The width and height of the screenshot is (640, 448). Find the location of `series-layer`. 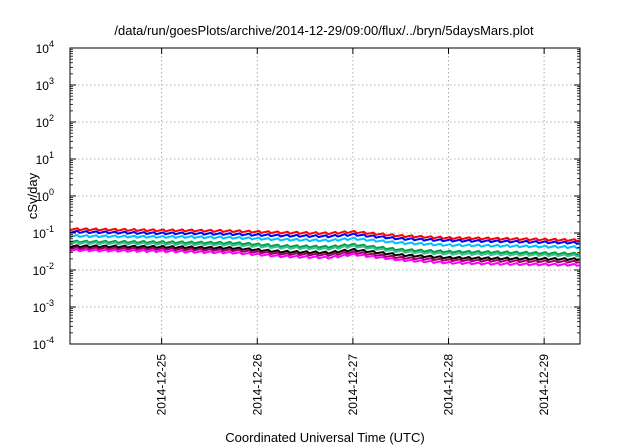

series-layer is located at coordinates (324, 247).